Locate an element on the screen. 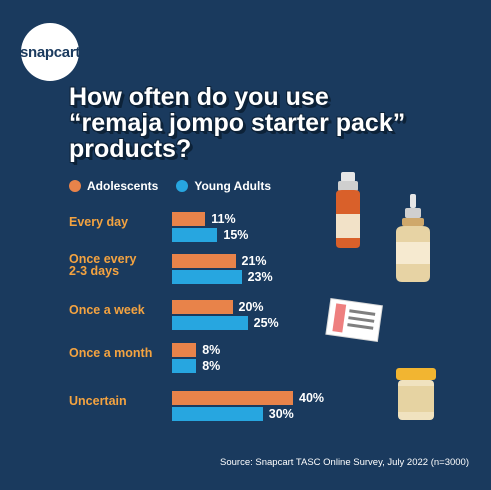 The height and width of the screenshot is (490, 491). data-label: 20% is located at coordinates (251, 307).